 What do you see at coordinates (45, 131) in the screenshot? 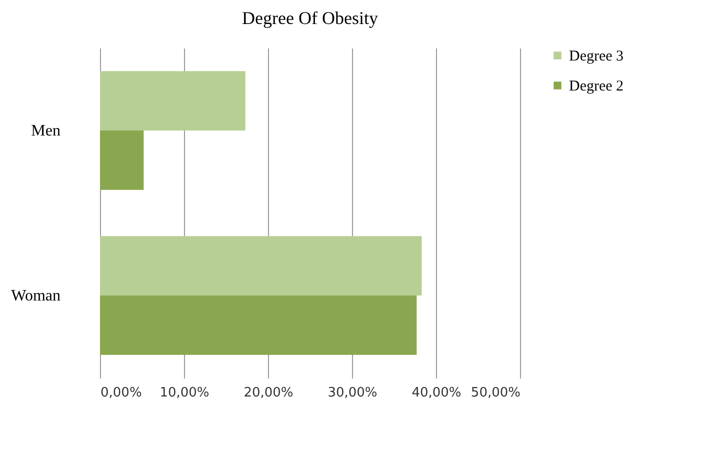
I see `y-tick-label: Men` at bounding box center [45, 131].